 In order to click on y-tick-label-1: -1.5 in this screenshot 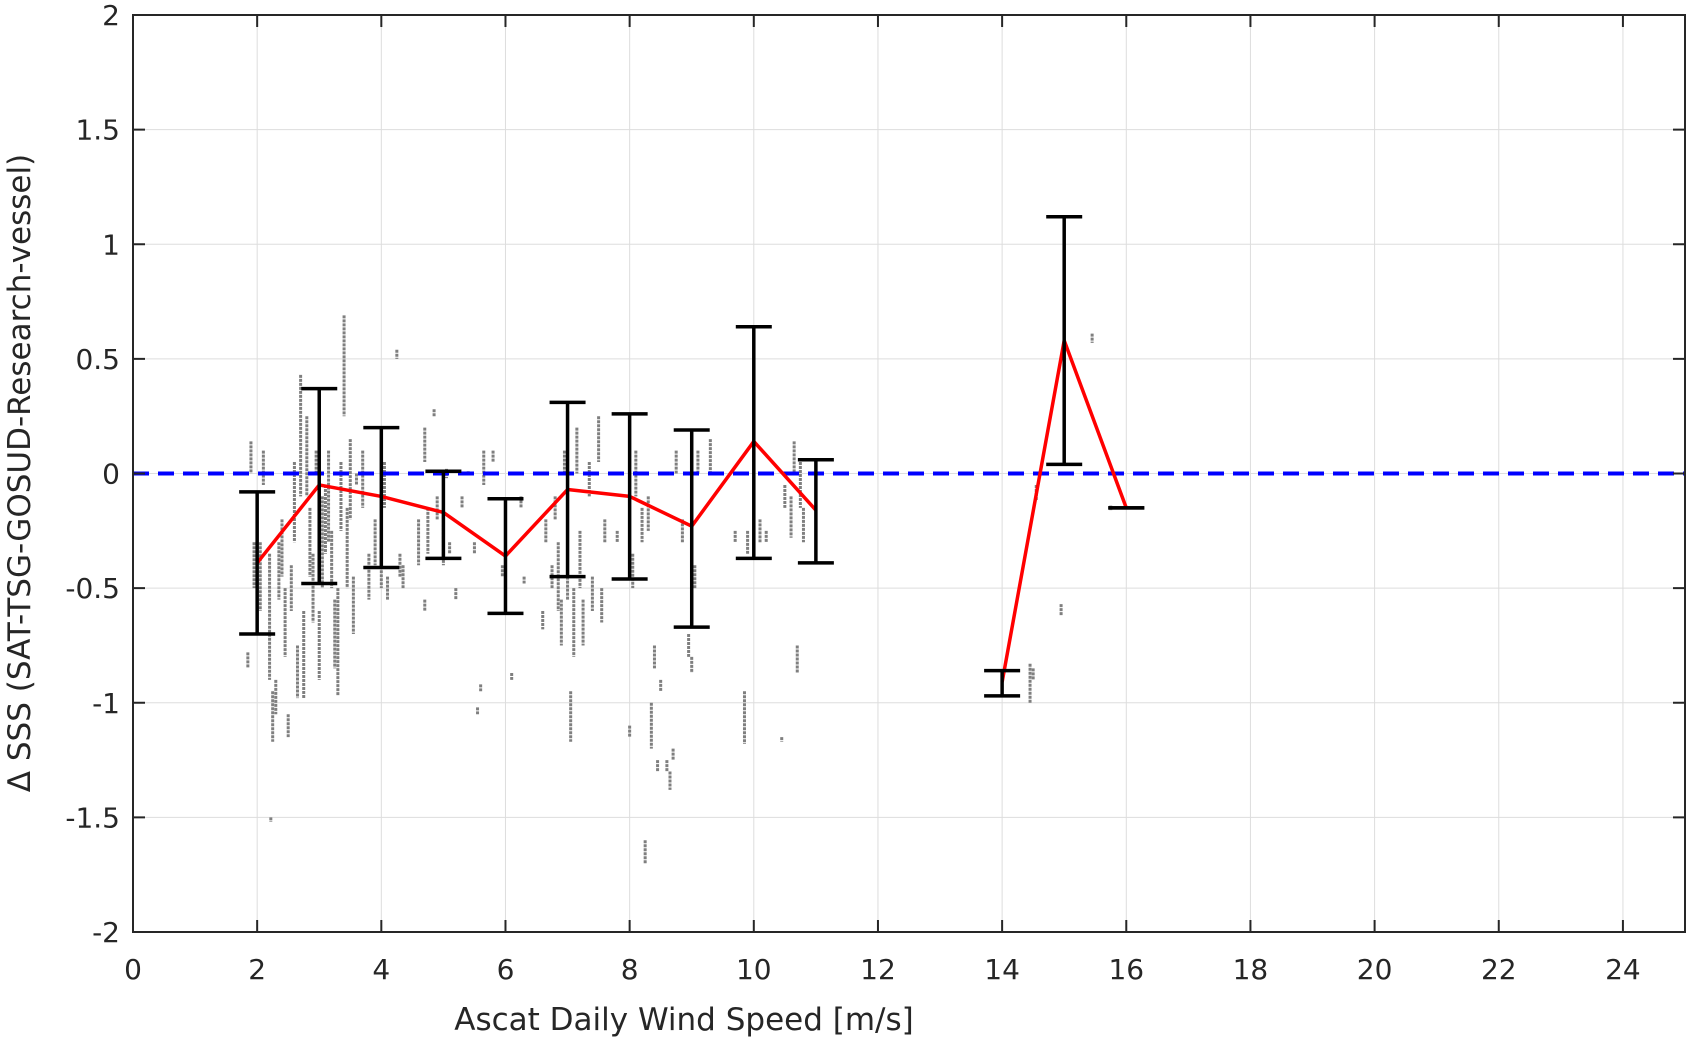, I will do `click(92, 817)`.